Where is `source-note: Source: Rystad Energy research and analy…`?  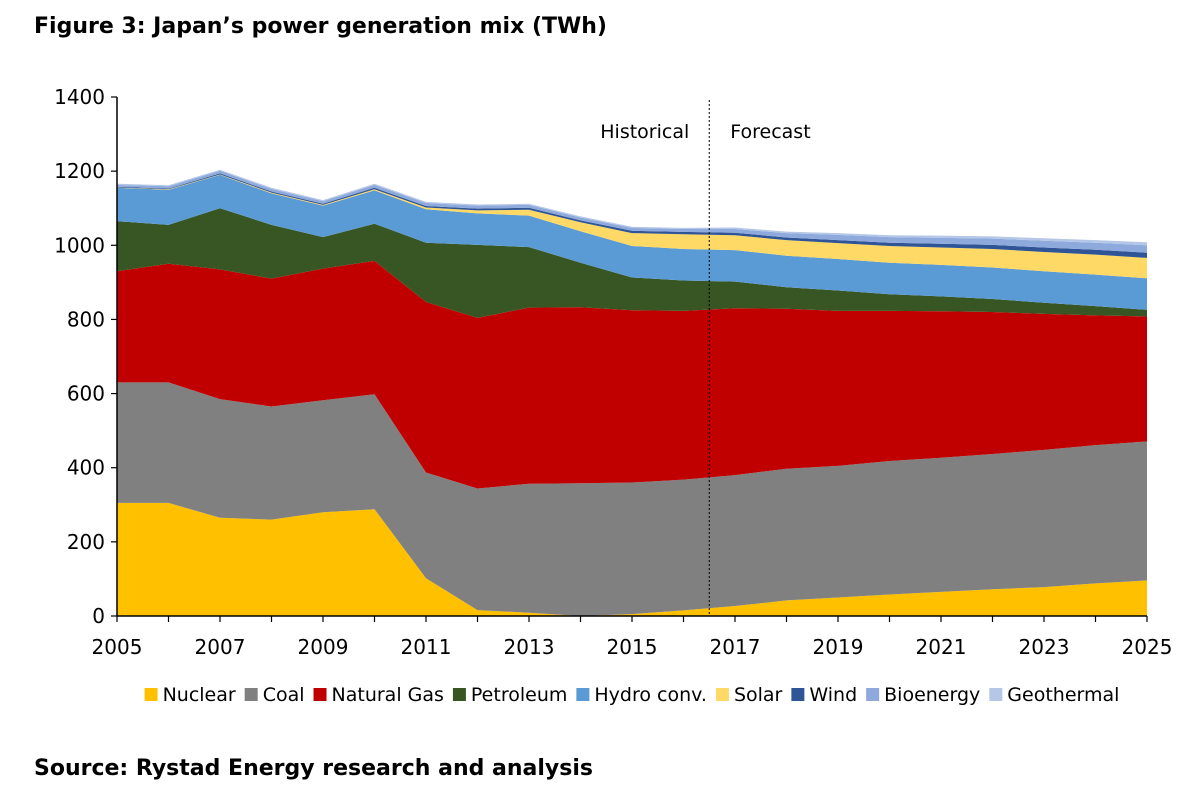
source-note: Source: Rystad Energy research and analy… is located at coordinates (313, 768).